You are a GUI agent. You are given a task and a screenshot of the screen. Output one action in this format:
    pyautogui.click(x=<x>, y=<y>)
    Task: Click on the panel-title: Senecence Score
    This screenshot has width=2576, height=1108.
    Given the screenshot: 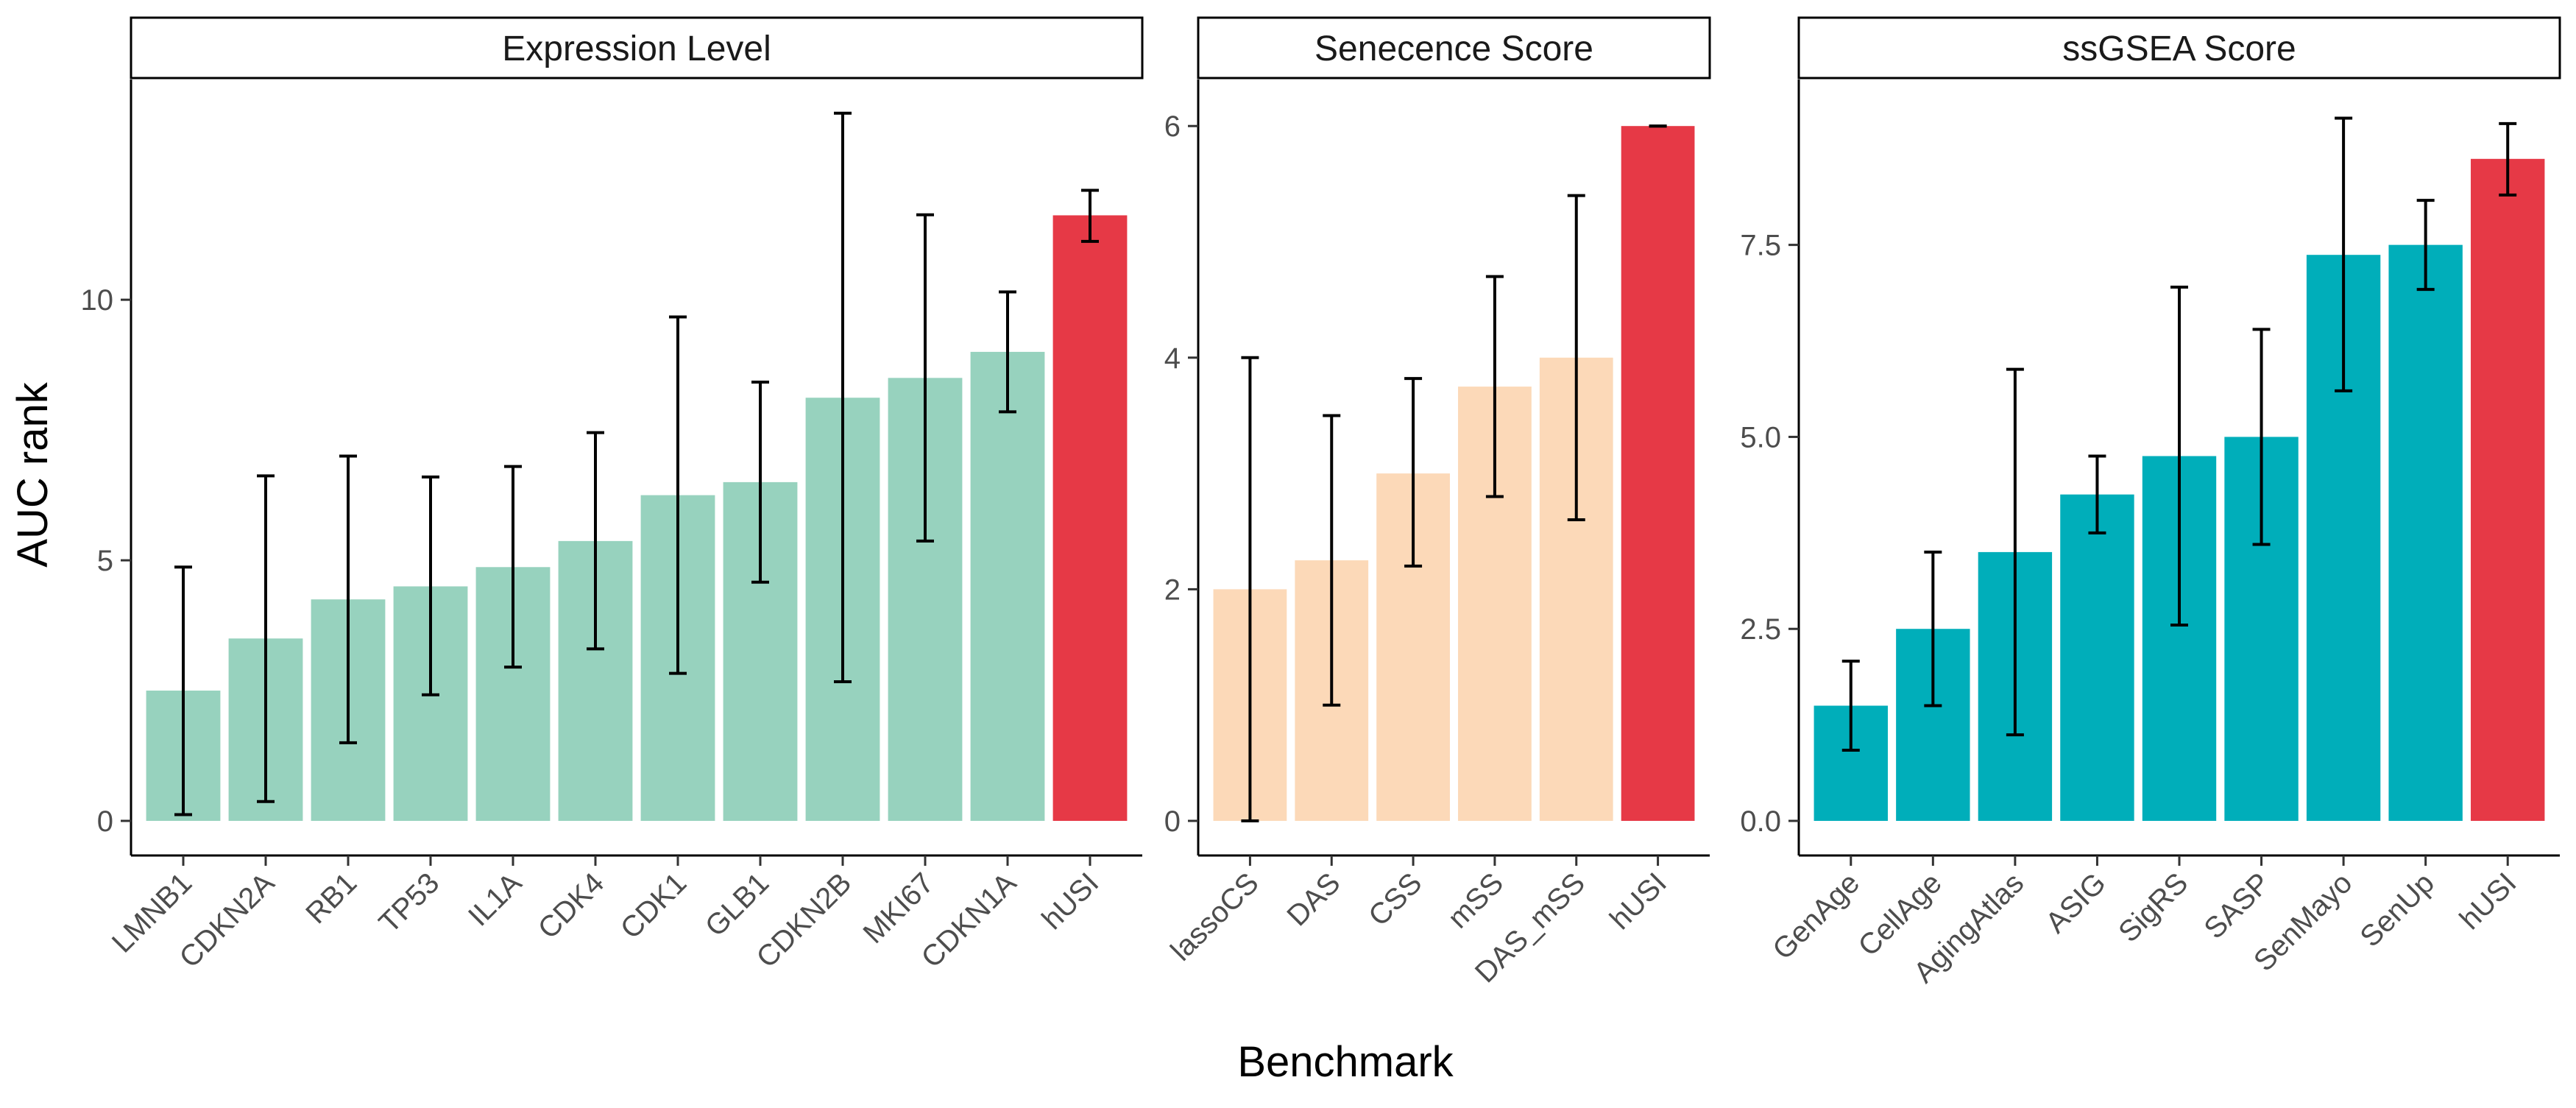 What is the action you would take?
    pyautogui.click(x=1453, y=48)
    